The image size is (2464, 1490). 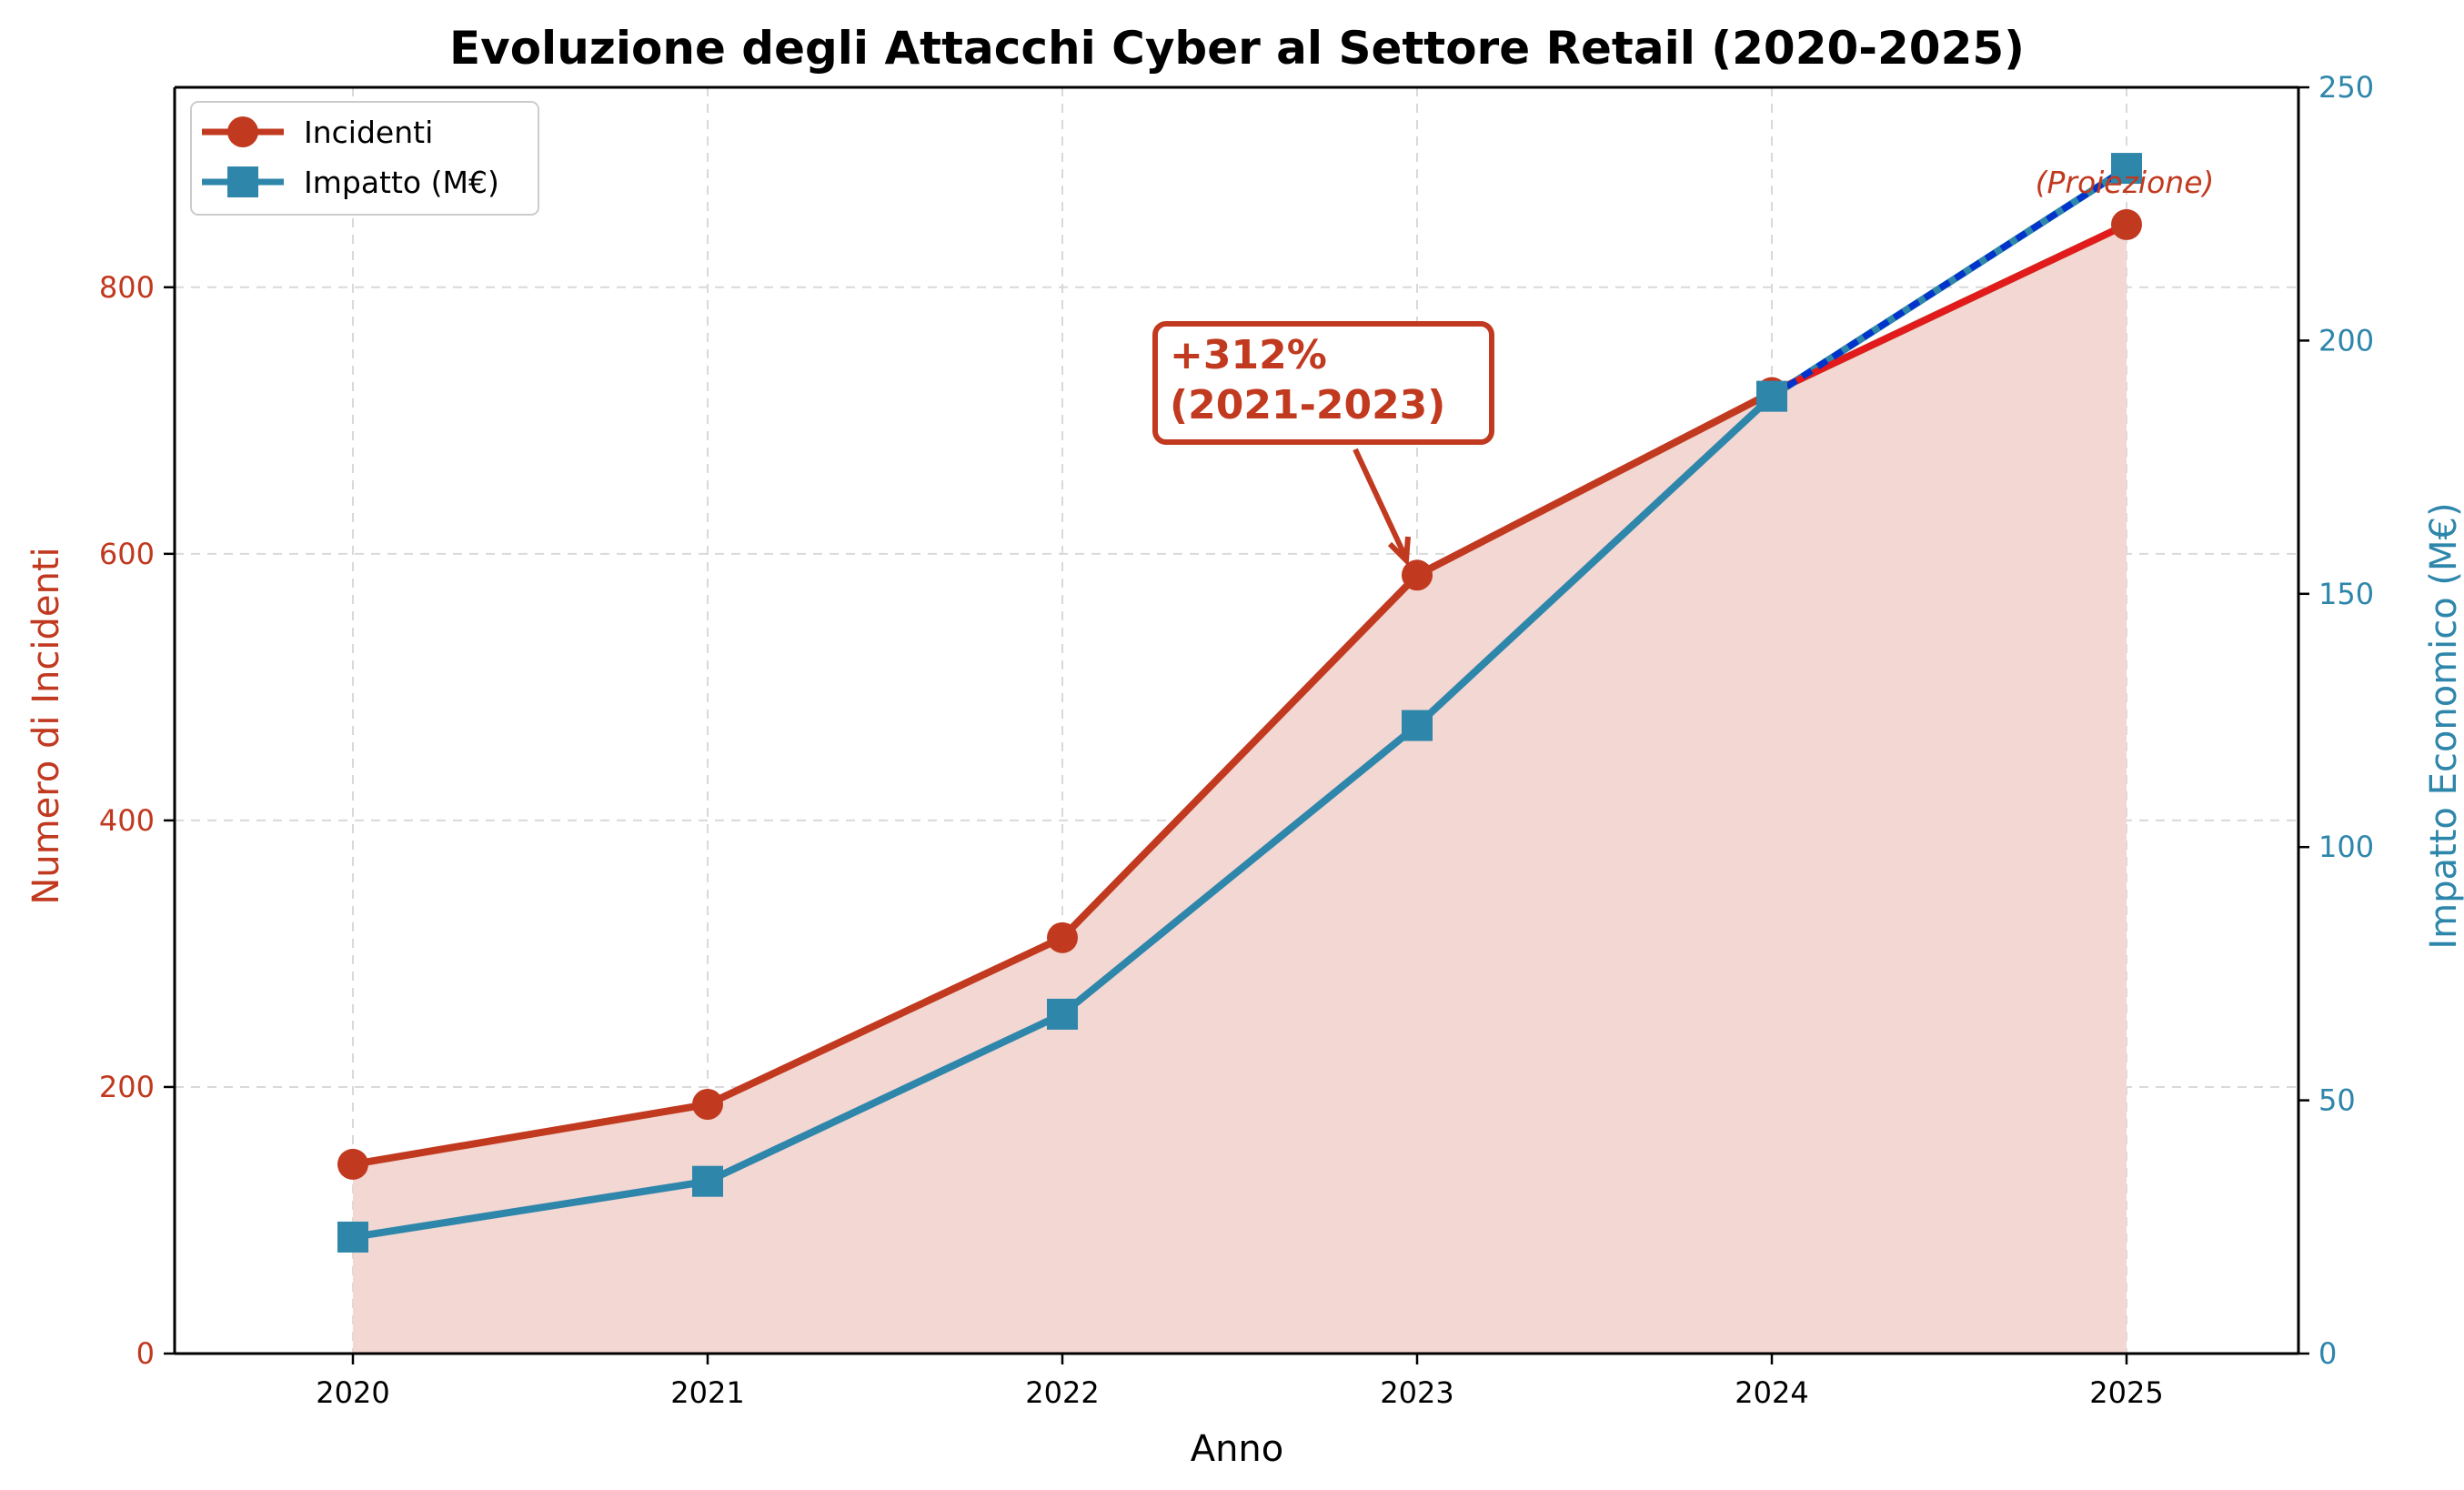 What do you see at coordinates (1417, 725) in the screenshot?
I see `impatto-point-2023` at bounding box center [1417, 725].